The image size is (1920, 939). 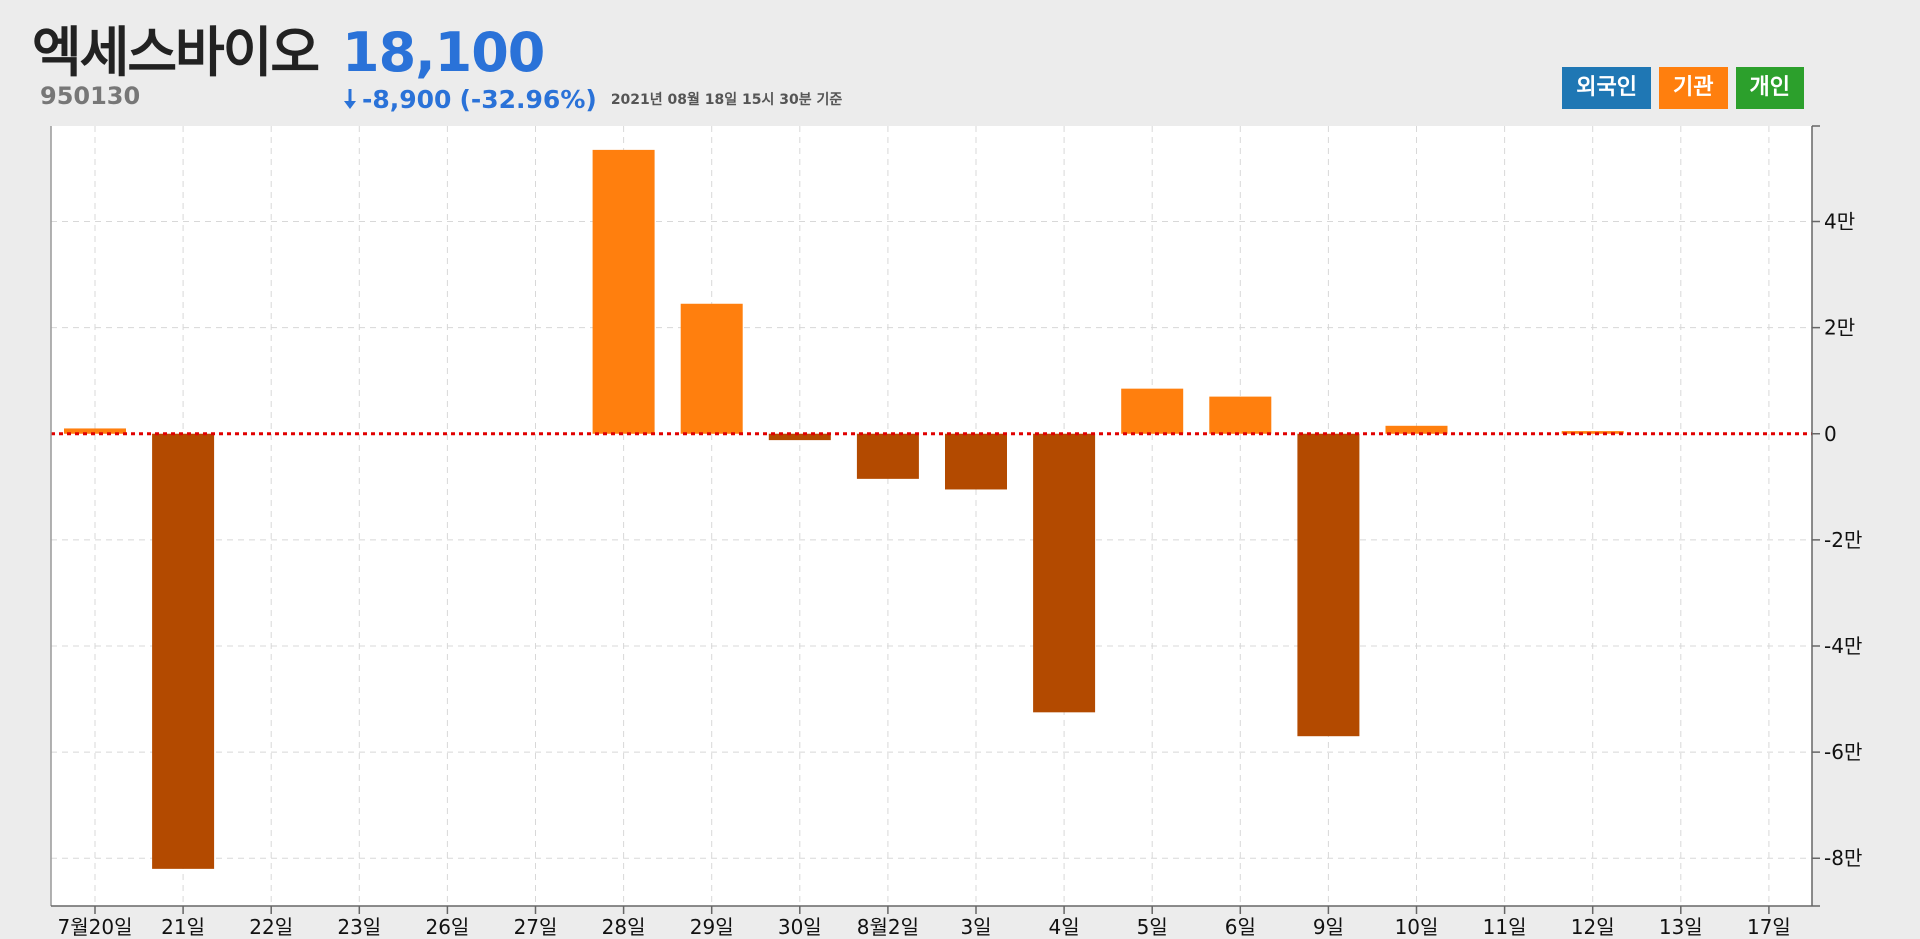 I want to click on price-change: -8,900, so click(x=407, y=99).